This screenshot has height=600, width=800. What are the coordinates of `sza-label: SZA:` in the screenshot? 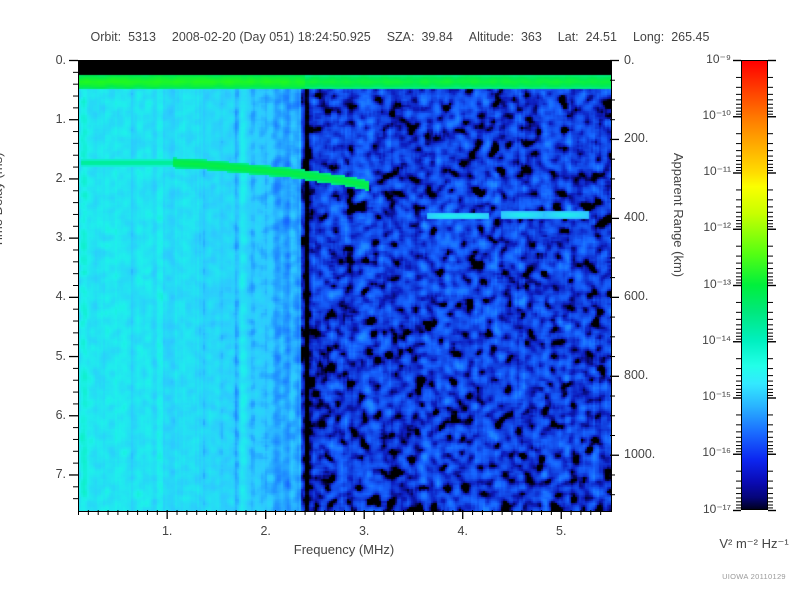 It's located at (400, 37).